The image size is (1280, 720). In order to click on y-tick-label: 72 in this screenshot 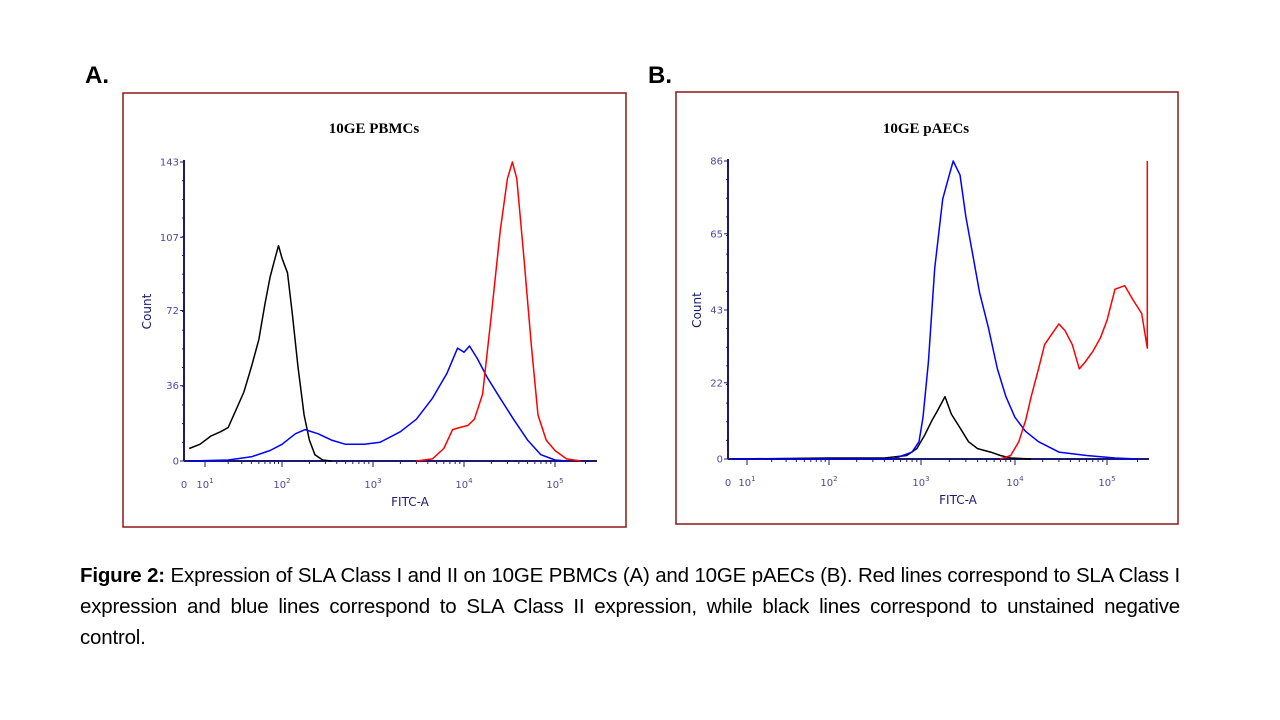, I will do `click(172, 311)`.